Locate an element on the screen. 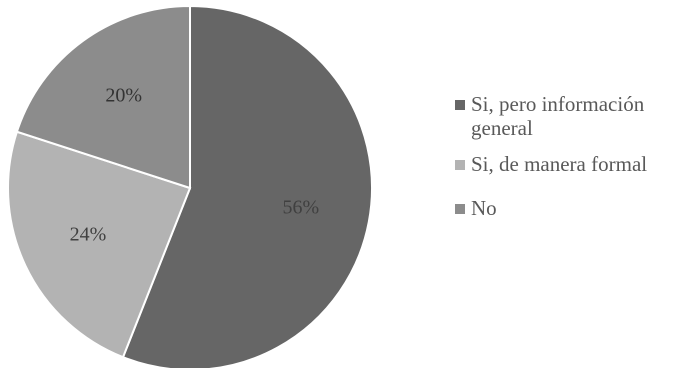  legend-swatch-si-de-manera-formal is located at coordinates (460, 165).